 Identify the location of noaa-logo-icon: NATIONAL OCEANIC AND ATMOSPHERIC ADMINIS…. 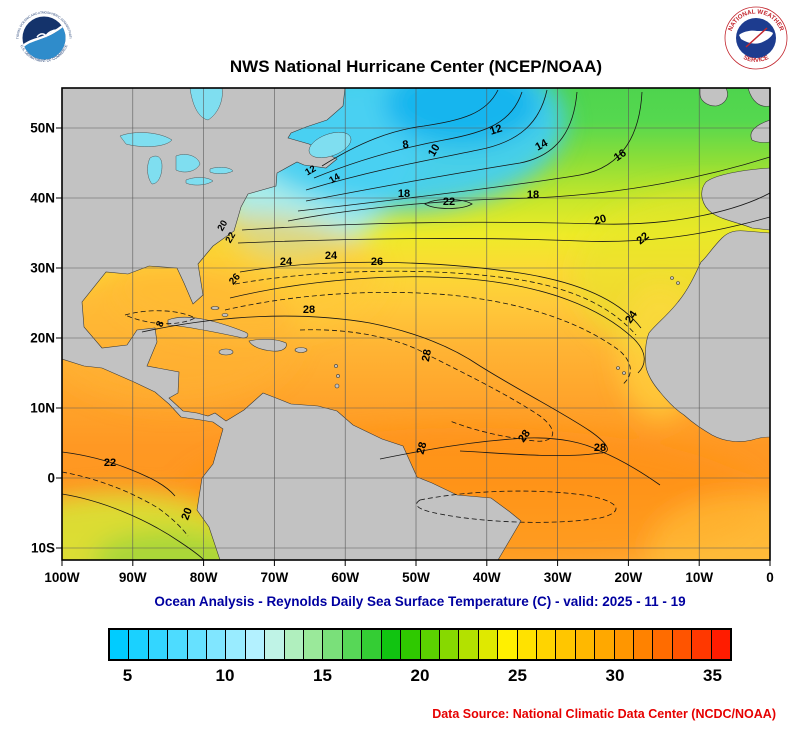
(43, 37).